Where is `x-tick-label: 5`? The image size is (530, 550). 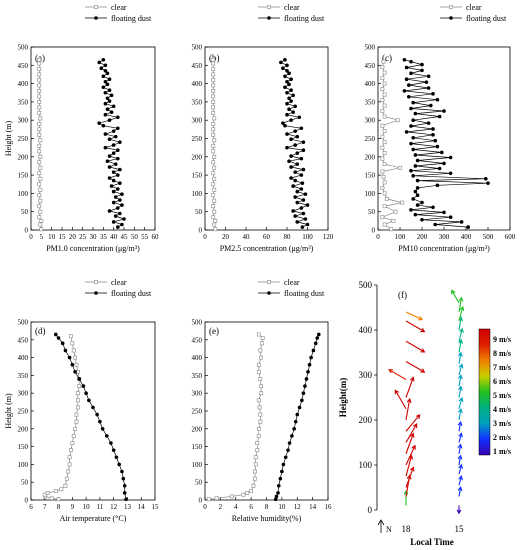
x-tick-label: 5 is located at coordinates (42, 237).